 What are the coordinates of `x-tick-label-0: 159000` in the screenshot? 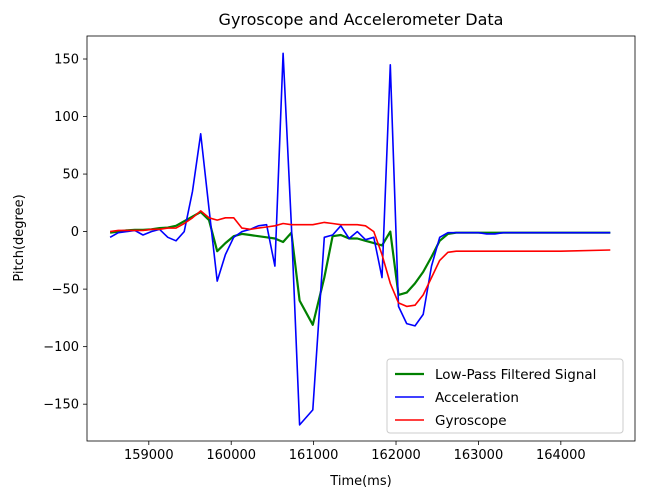 It's located at (149, 455).